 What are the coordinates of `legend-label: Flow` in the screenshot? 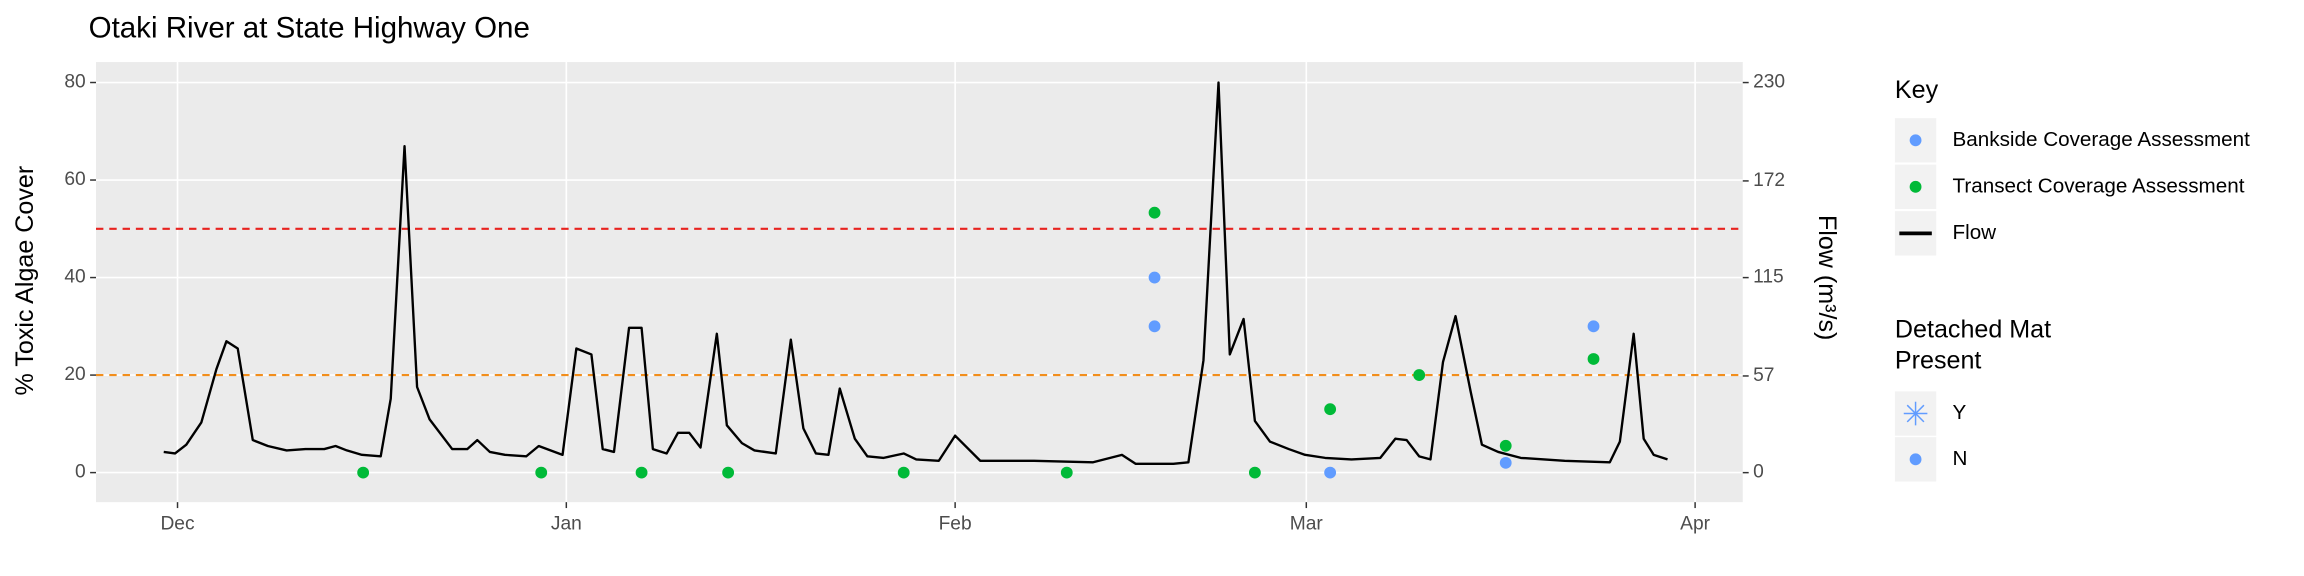 It's located at (1974, 232).